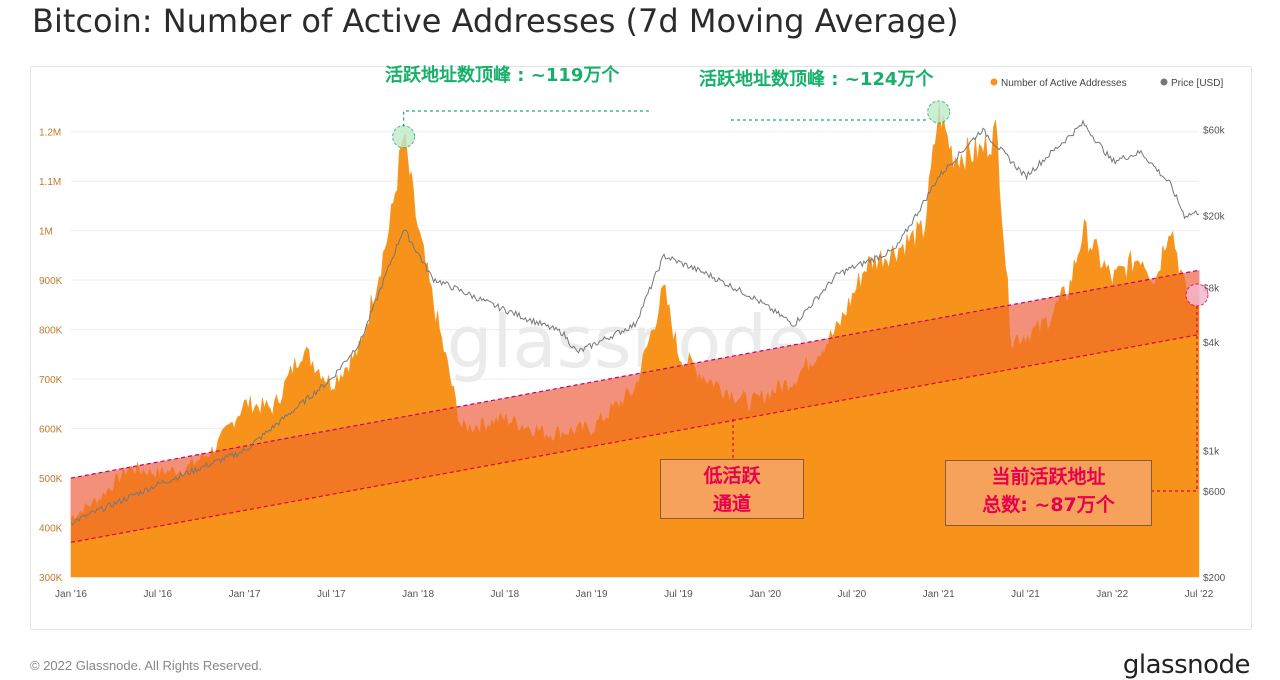 The height and width of the screenshot is (680, 1280). Describe the element at coordinates (1112, 594) in the screenshot. I see `x-tick-label: Jan '22` at that location.